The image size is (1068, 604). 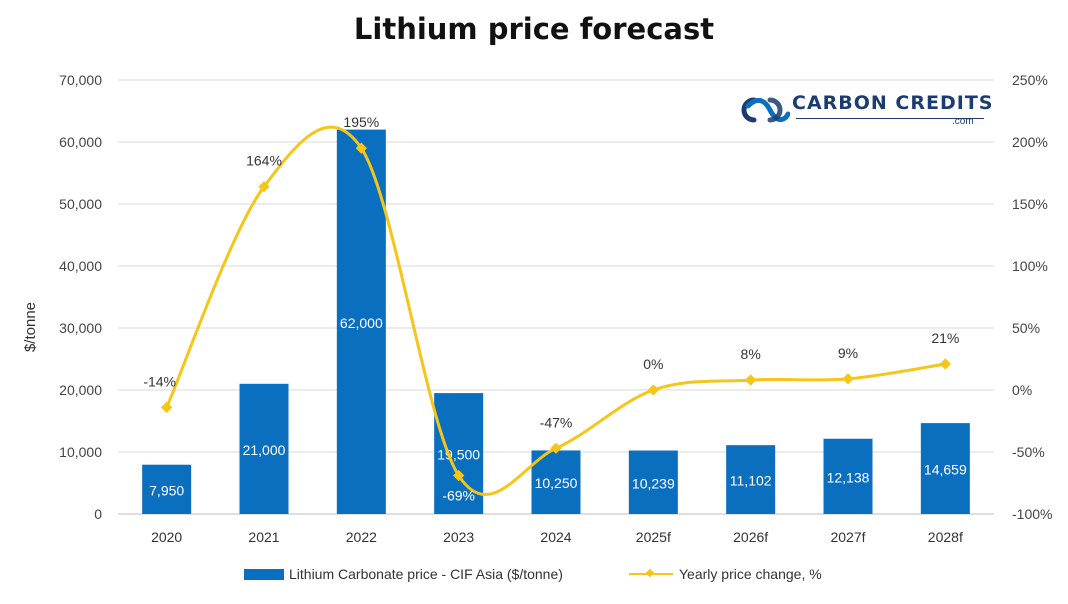 What do you see at coordinates (1032, 514) in the screenshot?
I see `y2-tick-label: -100%` at bounding box center [1032, 514].